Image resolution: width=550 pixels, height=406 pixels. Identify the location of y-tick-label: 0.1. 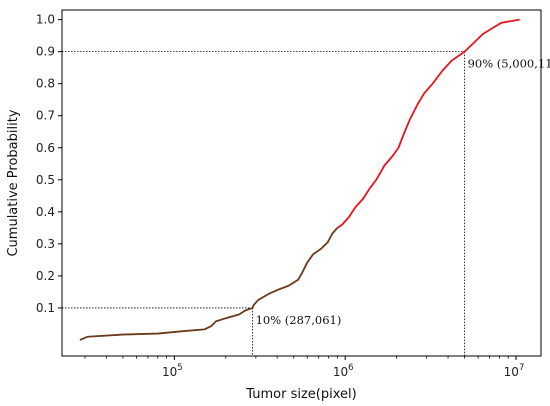
(45, 308).